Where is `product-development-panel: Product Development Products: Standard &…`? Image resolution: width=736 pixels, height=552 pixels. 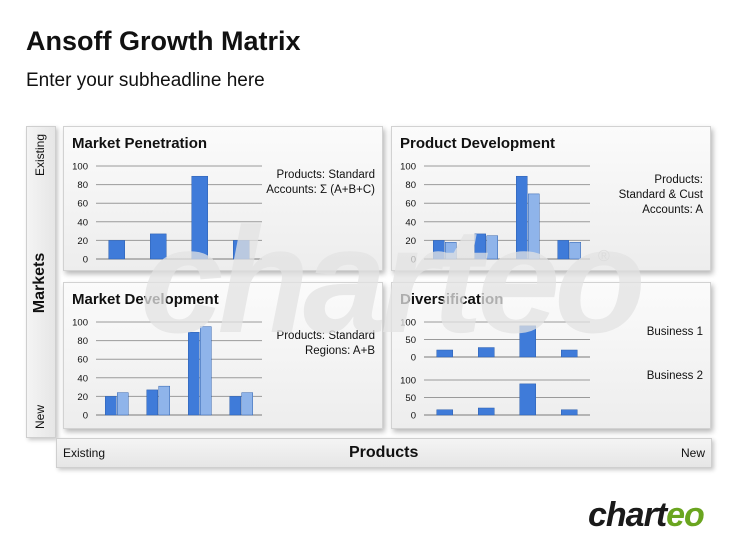 product-development-panel: Product Development Products: Standard &… is located at coordinates (551, 198).